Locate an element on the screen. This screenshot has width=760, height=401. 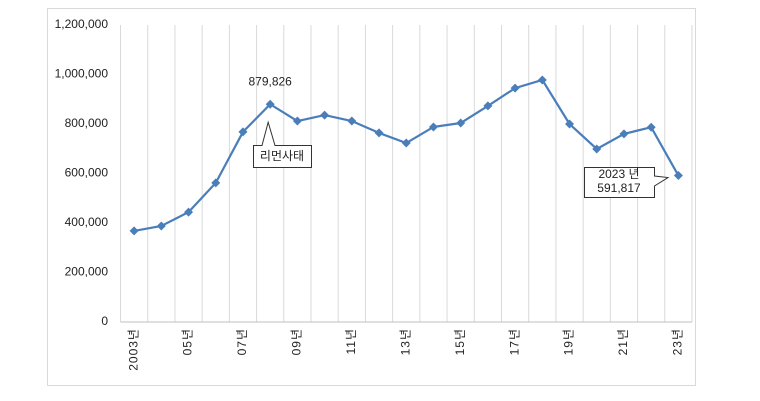
x-tick-label: 15년 is located at coordinates (460, 341).